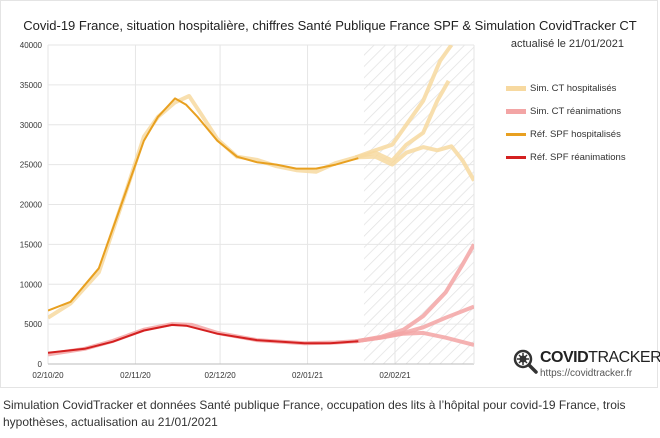 This screenshot has width=660, height=438. I want to click on x-tick-label: 02/12/20, so click(221, 375).